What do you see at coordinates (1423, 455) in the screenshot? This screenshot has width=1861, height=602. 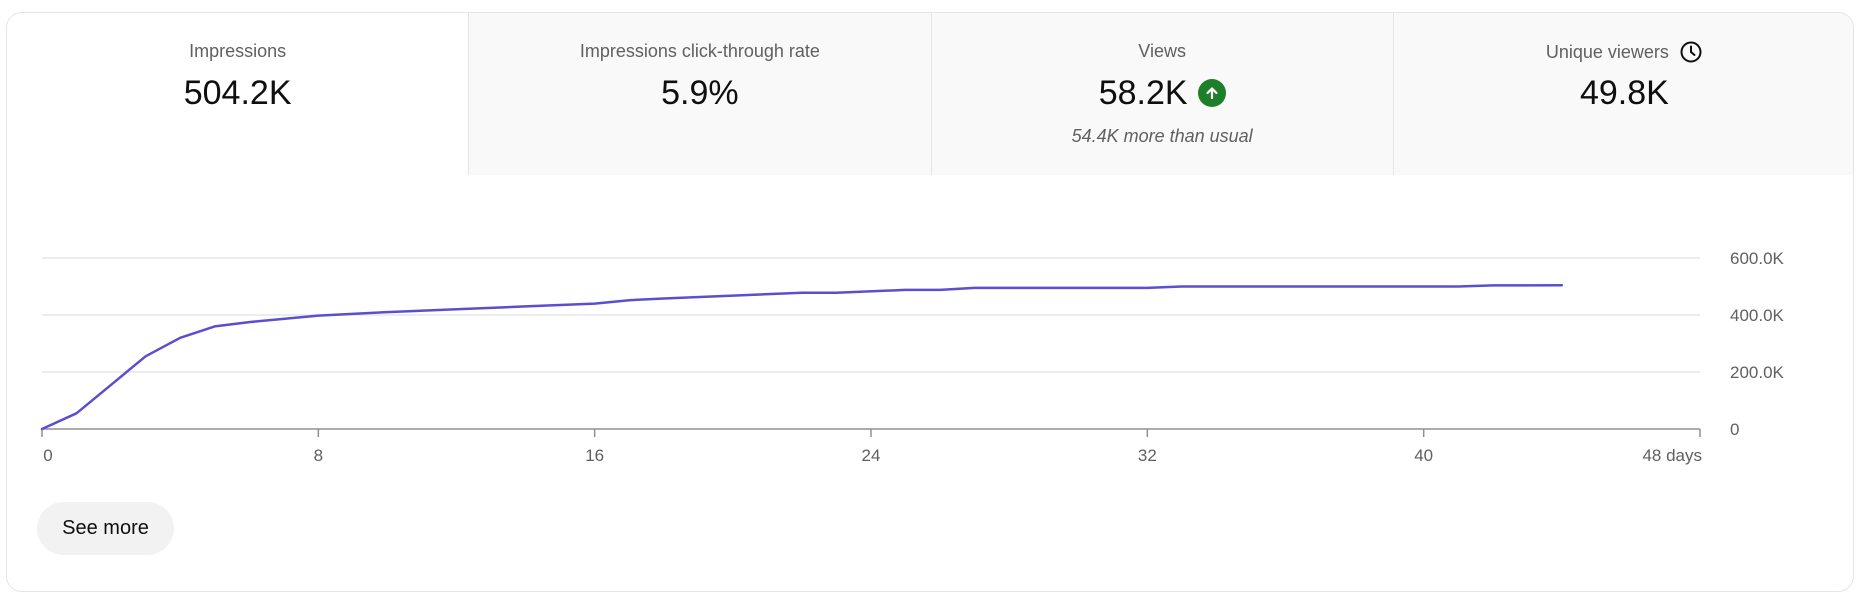 I see `x-tick-label: 40` at bounding box center [1423, 455].